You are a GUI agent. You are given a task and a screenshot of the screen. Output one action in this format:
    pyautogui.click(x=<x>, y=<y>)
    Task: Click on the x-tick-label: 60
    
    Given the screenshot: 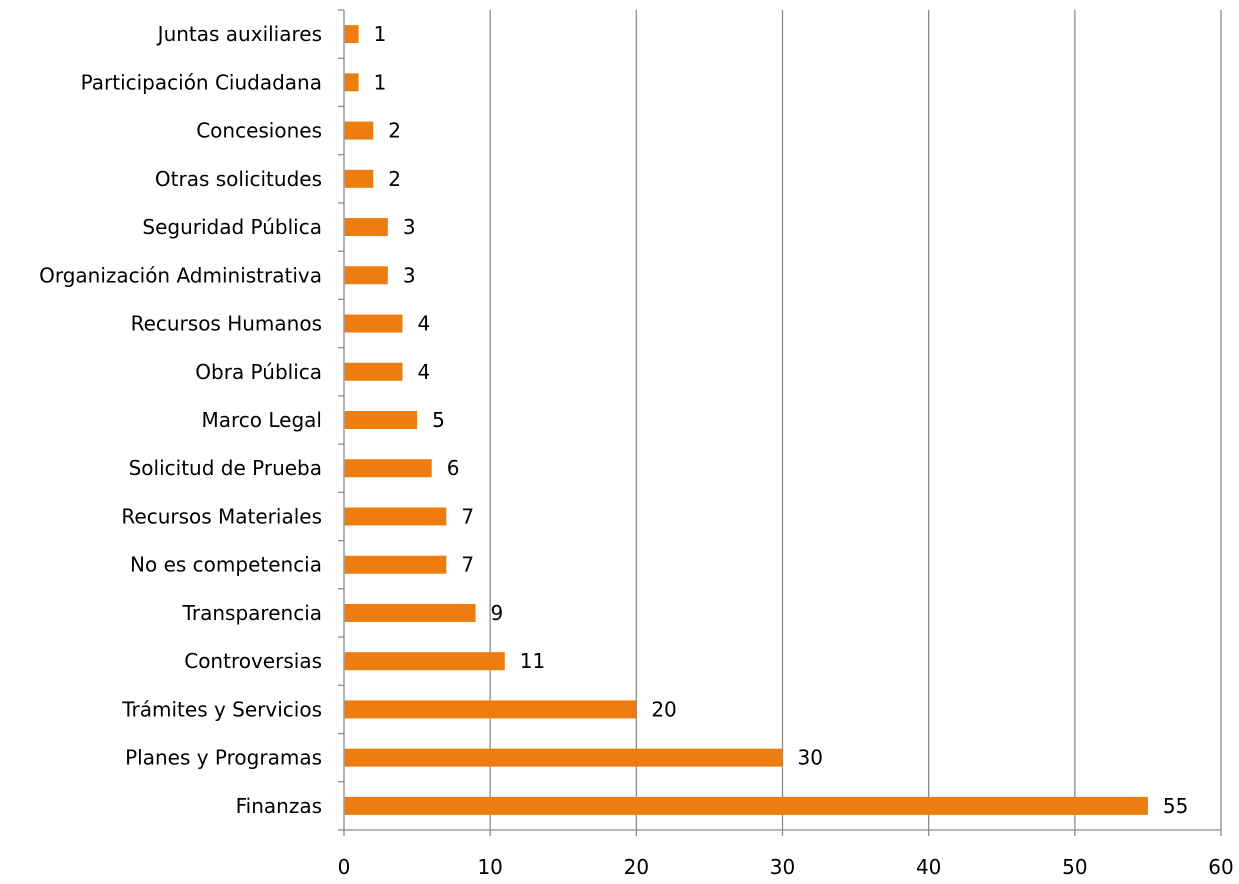 What is the action you would take?
    pyautogui.click(x=1220, y=867)
    